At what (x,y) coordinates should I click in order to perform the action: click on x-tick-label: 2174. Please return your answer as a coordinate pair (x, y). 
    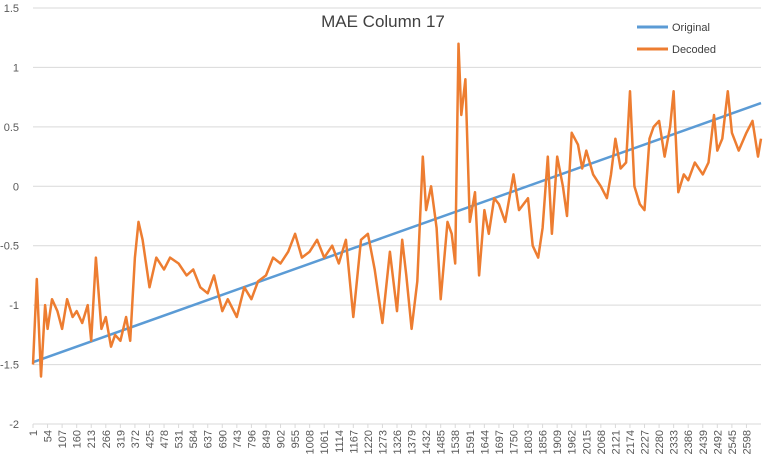
    Looking at the image, I should click on (631, 442).